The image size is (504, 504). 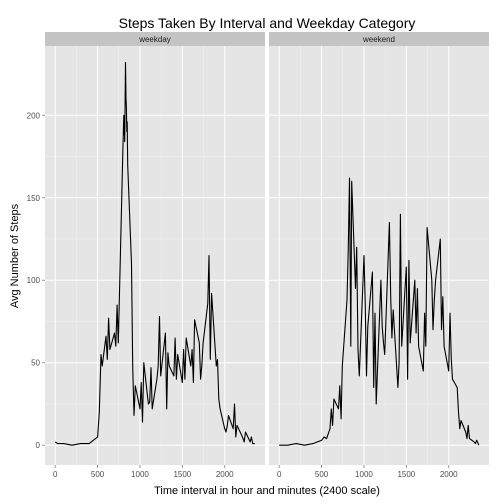 What do you see at coordinates (15, 255) in the screenshot?
I see `y-axis-title: Avg Number of Steps` at bounding box center [15, 255].